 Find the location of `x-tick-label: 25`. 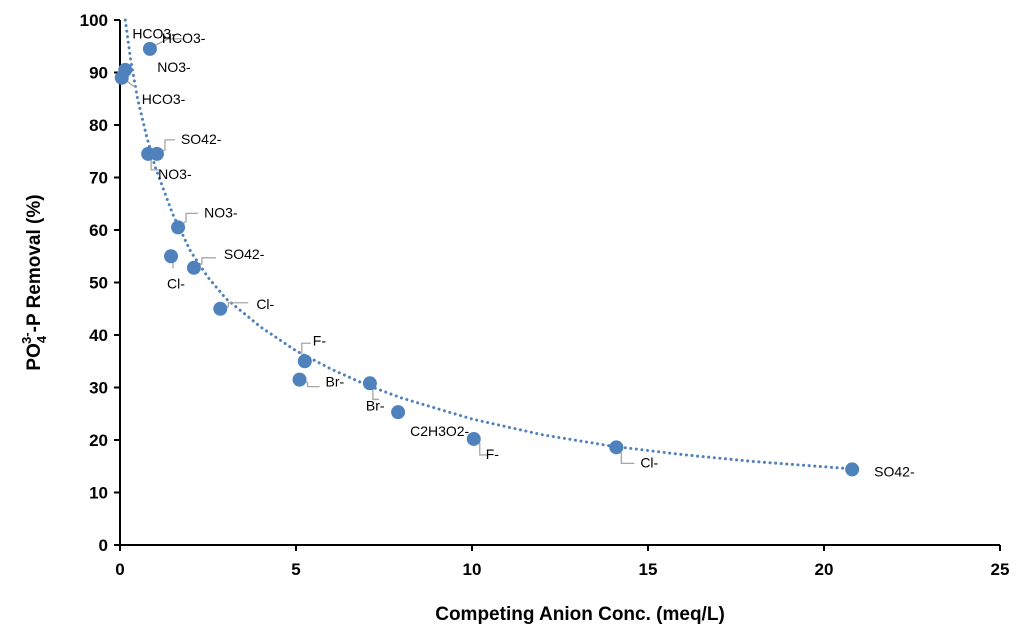

x-tick-label: 25 is located at coordinates (1000, 569).